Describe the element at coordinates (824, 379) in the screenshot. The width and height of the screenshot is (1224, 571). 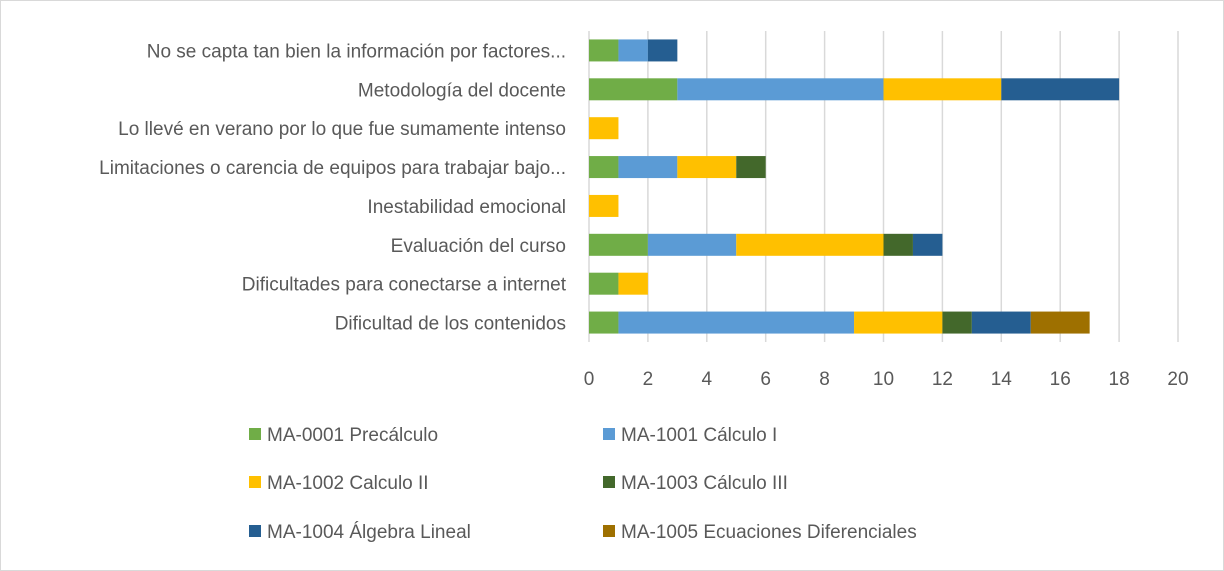
I see `x-tick-label: 8` at that location.